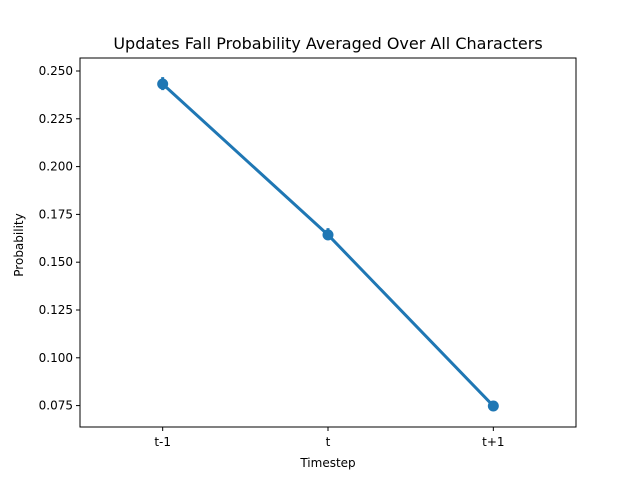 The width and height of the screenshot is (640, 480). I want to click on x-tick-label: t-1, so click(162, 442).